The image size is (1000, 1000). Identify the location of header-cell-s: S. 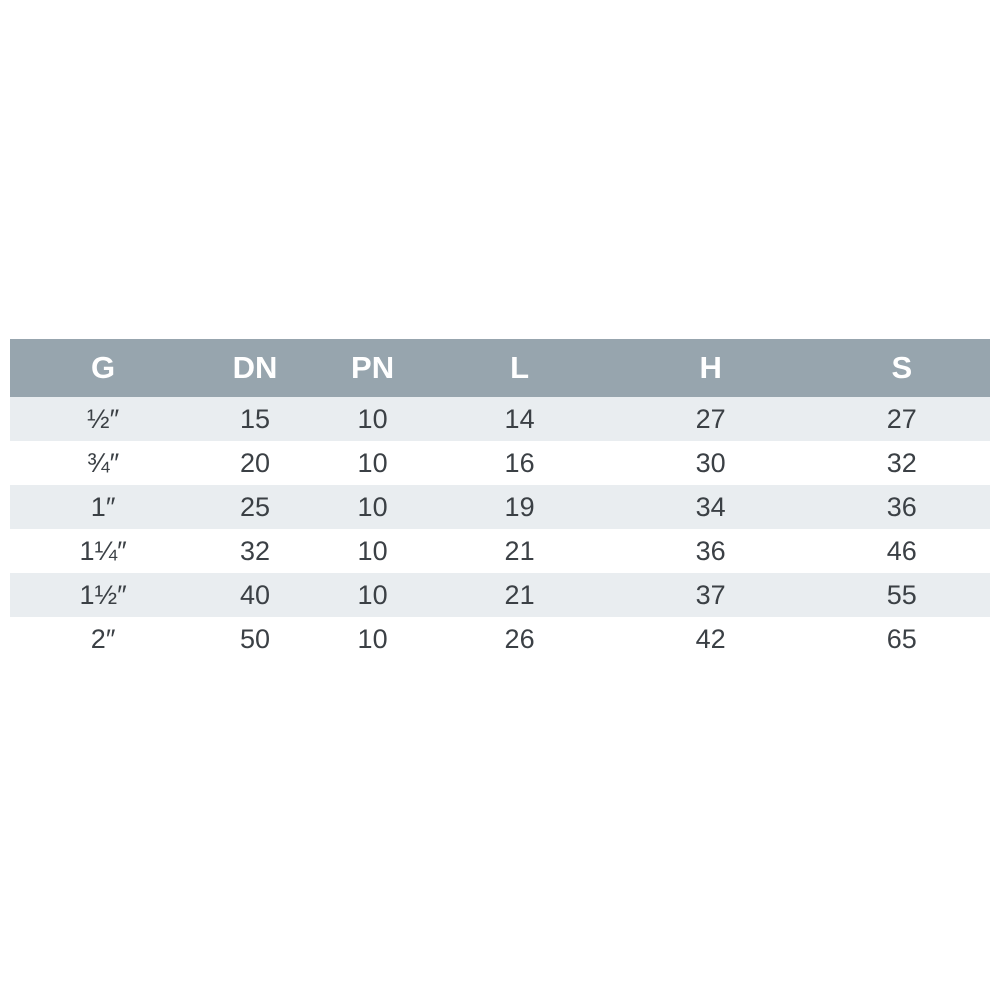
(901, 368).